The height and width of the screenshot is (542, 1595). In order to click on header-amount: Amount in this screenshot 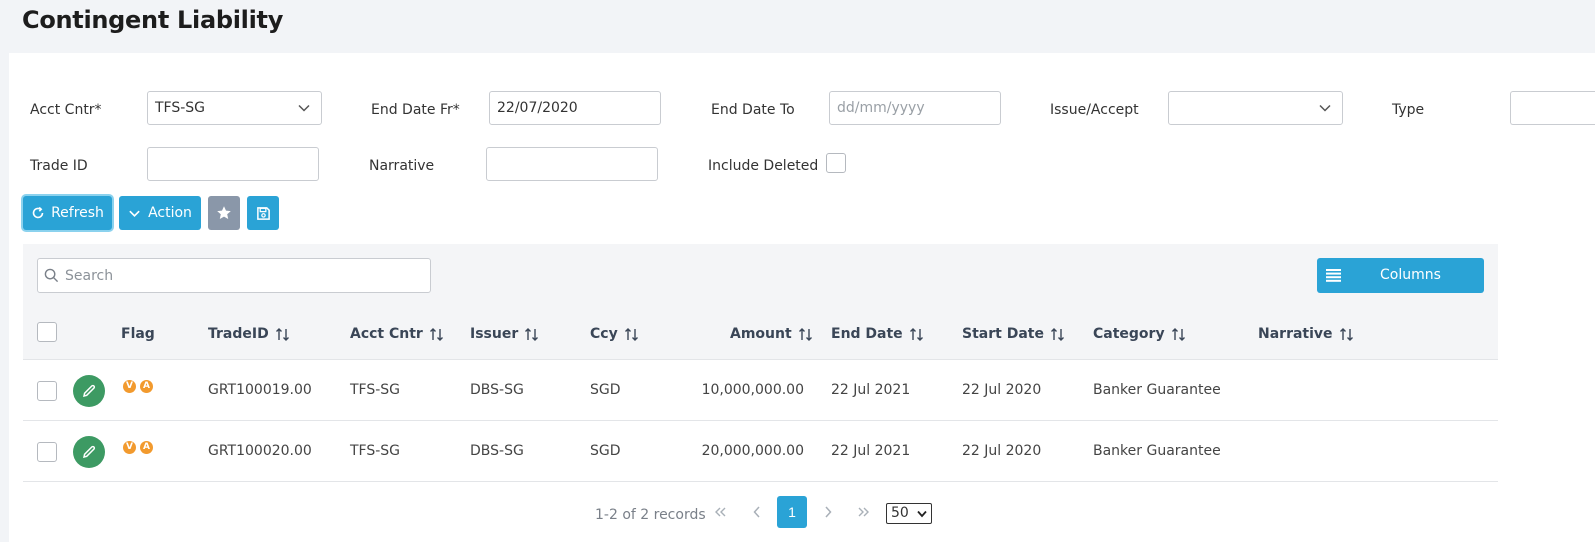, I will do `click(771, 334)`.